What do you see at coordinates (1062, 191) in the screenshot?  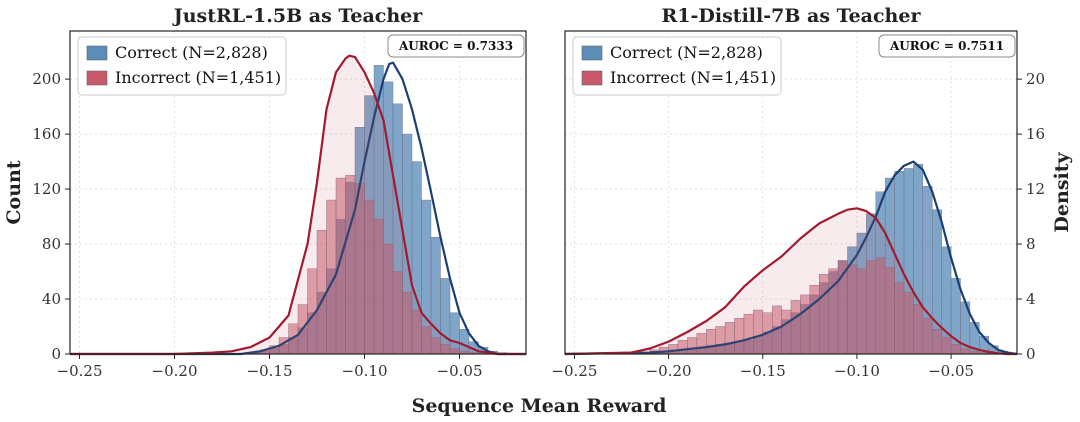 I see `y-axis-label: Density` at bounding box center [1062, 191].